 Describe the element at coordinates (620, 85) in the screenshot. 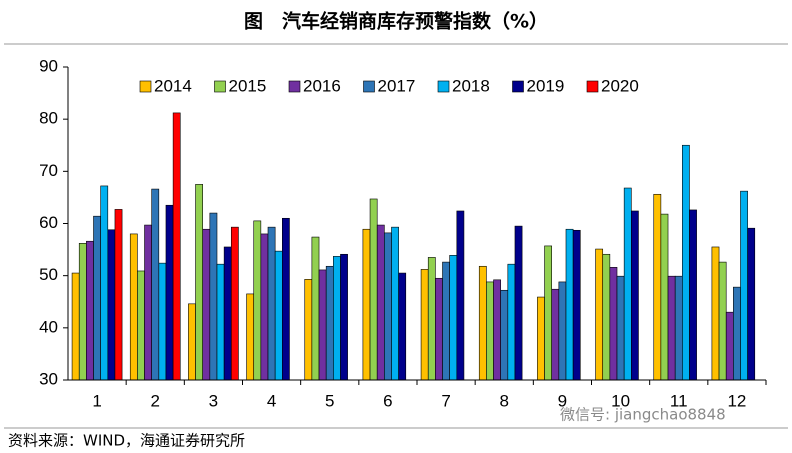

I see `legend-label: 2020` at that location.